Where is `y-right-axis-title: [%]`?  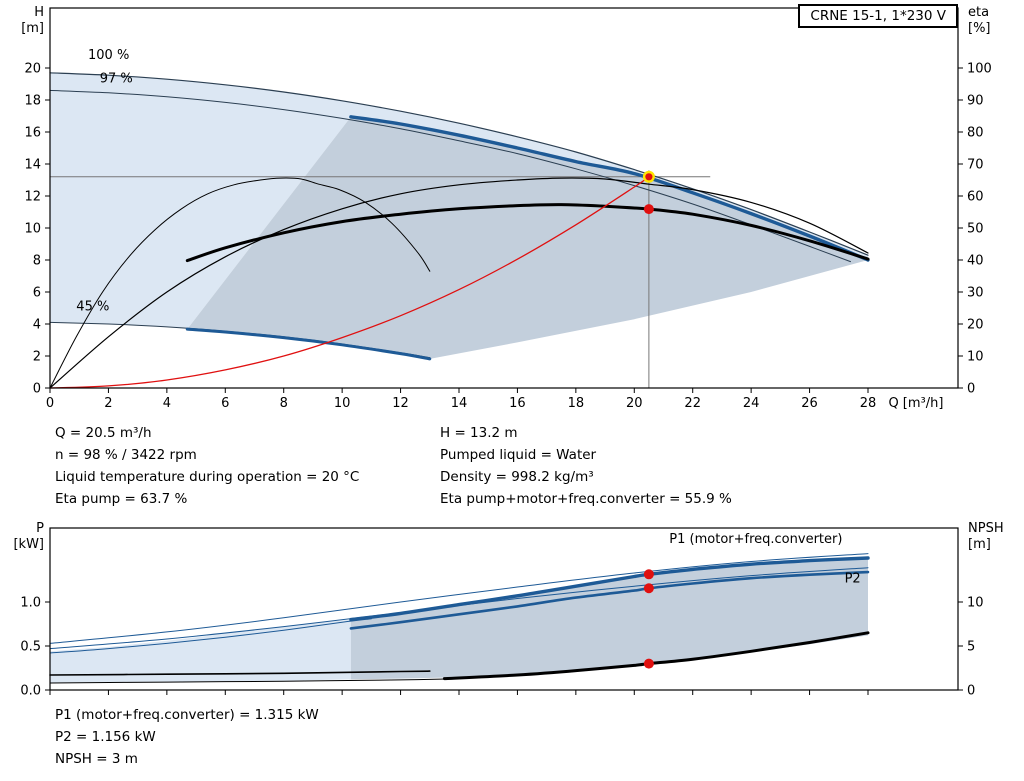 y-right-axis-title: [%] is located at coordinates (979, 28).